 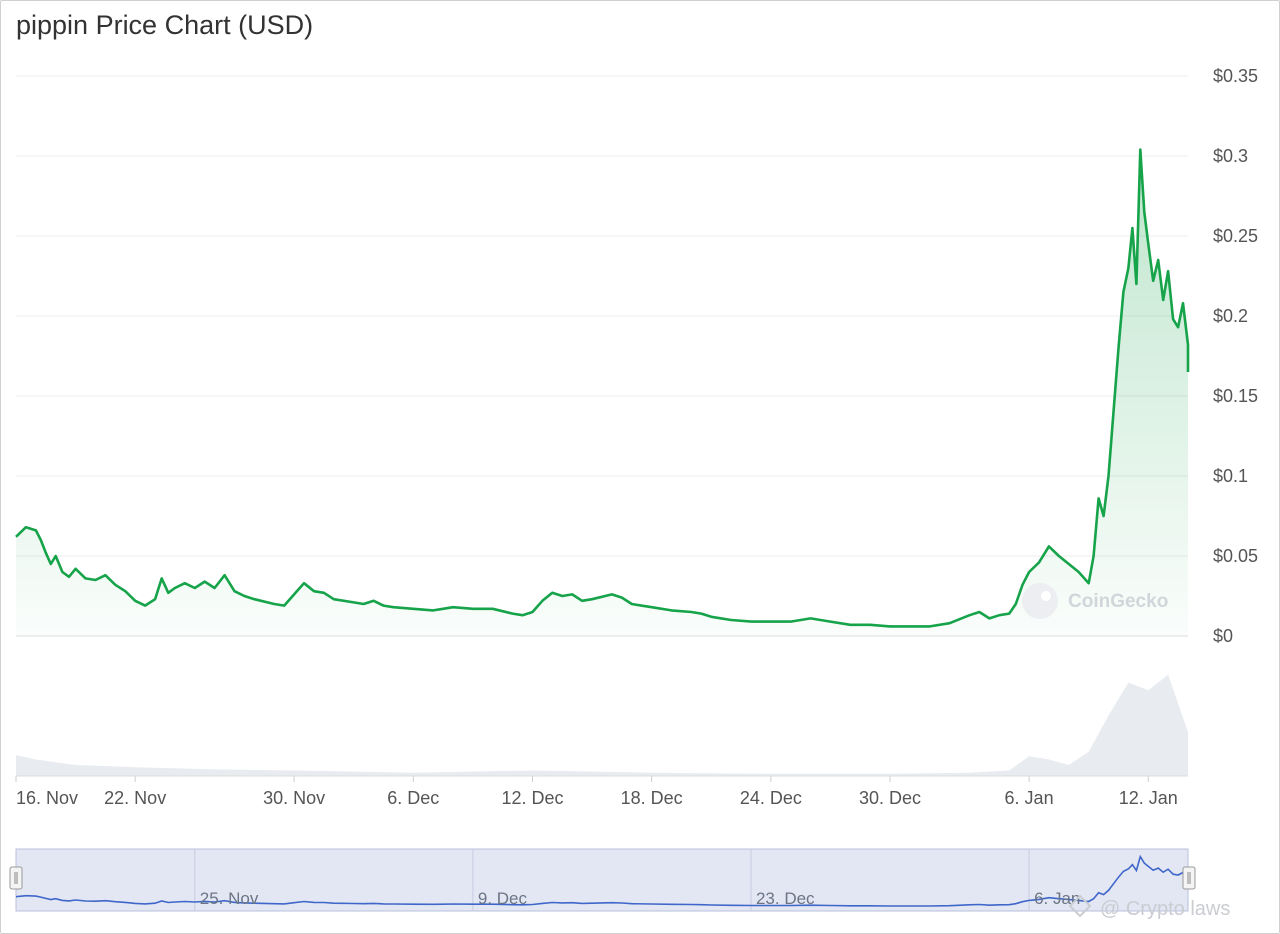 I want to click on chart-title: pippin Price Chart (USD), so click(x=165, y=25).